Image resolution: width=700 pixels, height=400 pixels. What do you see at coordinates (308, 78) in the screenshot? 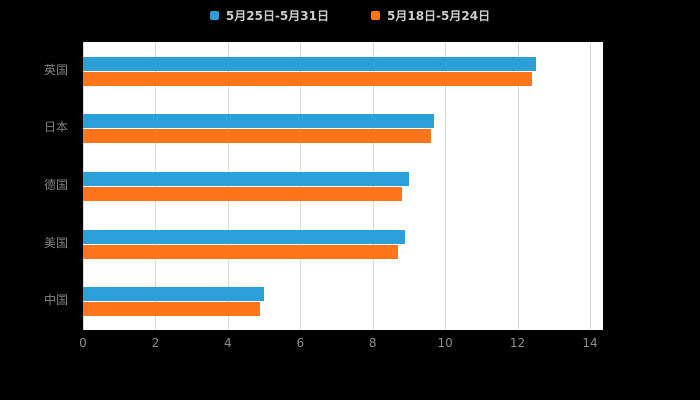
I see `bar-series1-cat0` at bounding box center [308, 78].